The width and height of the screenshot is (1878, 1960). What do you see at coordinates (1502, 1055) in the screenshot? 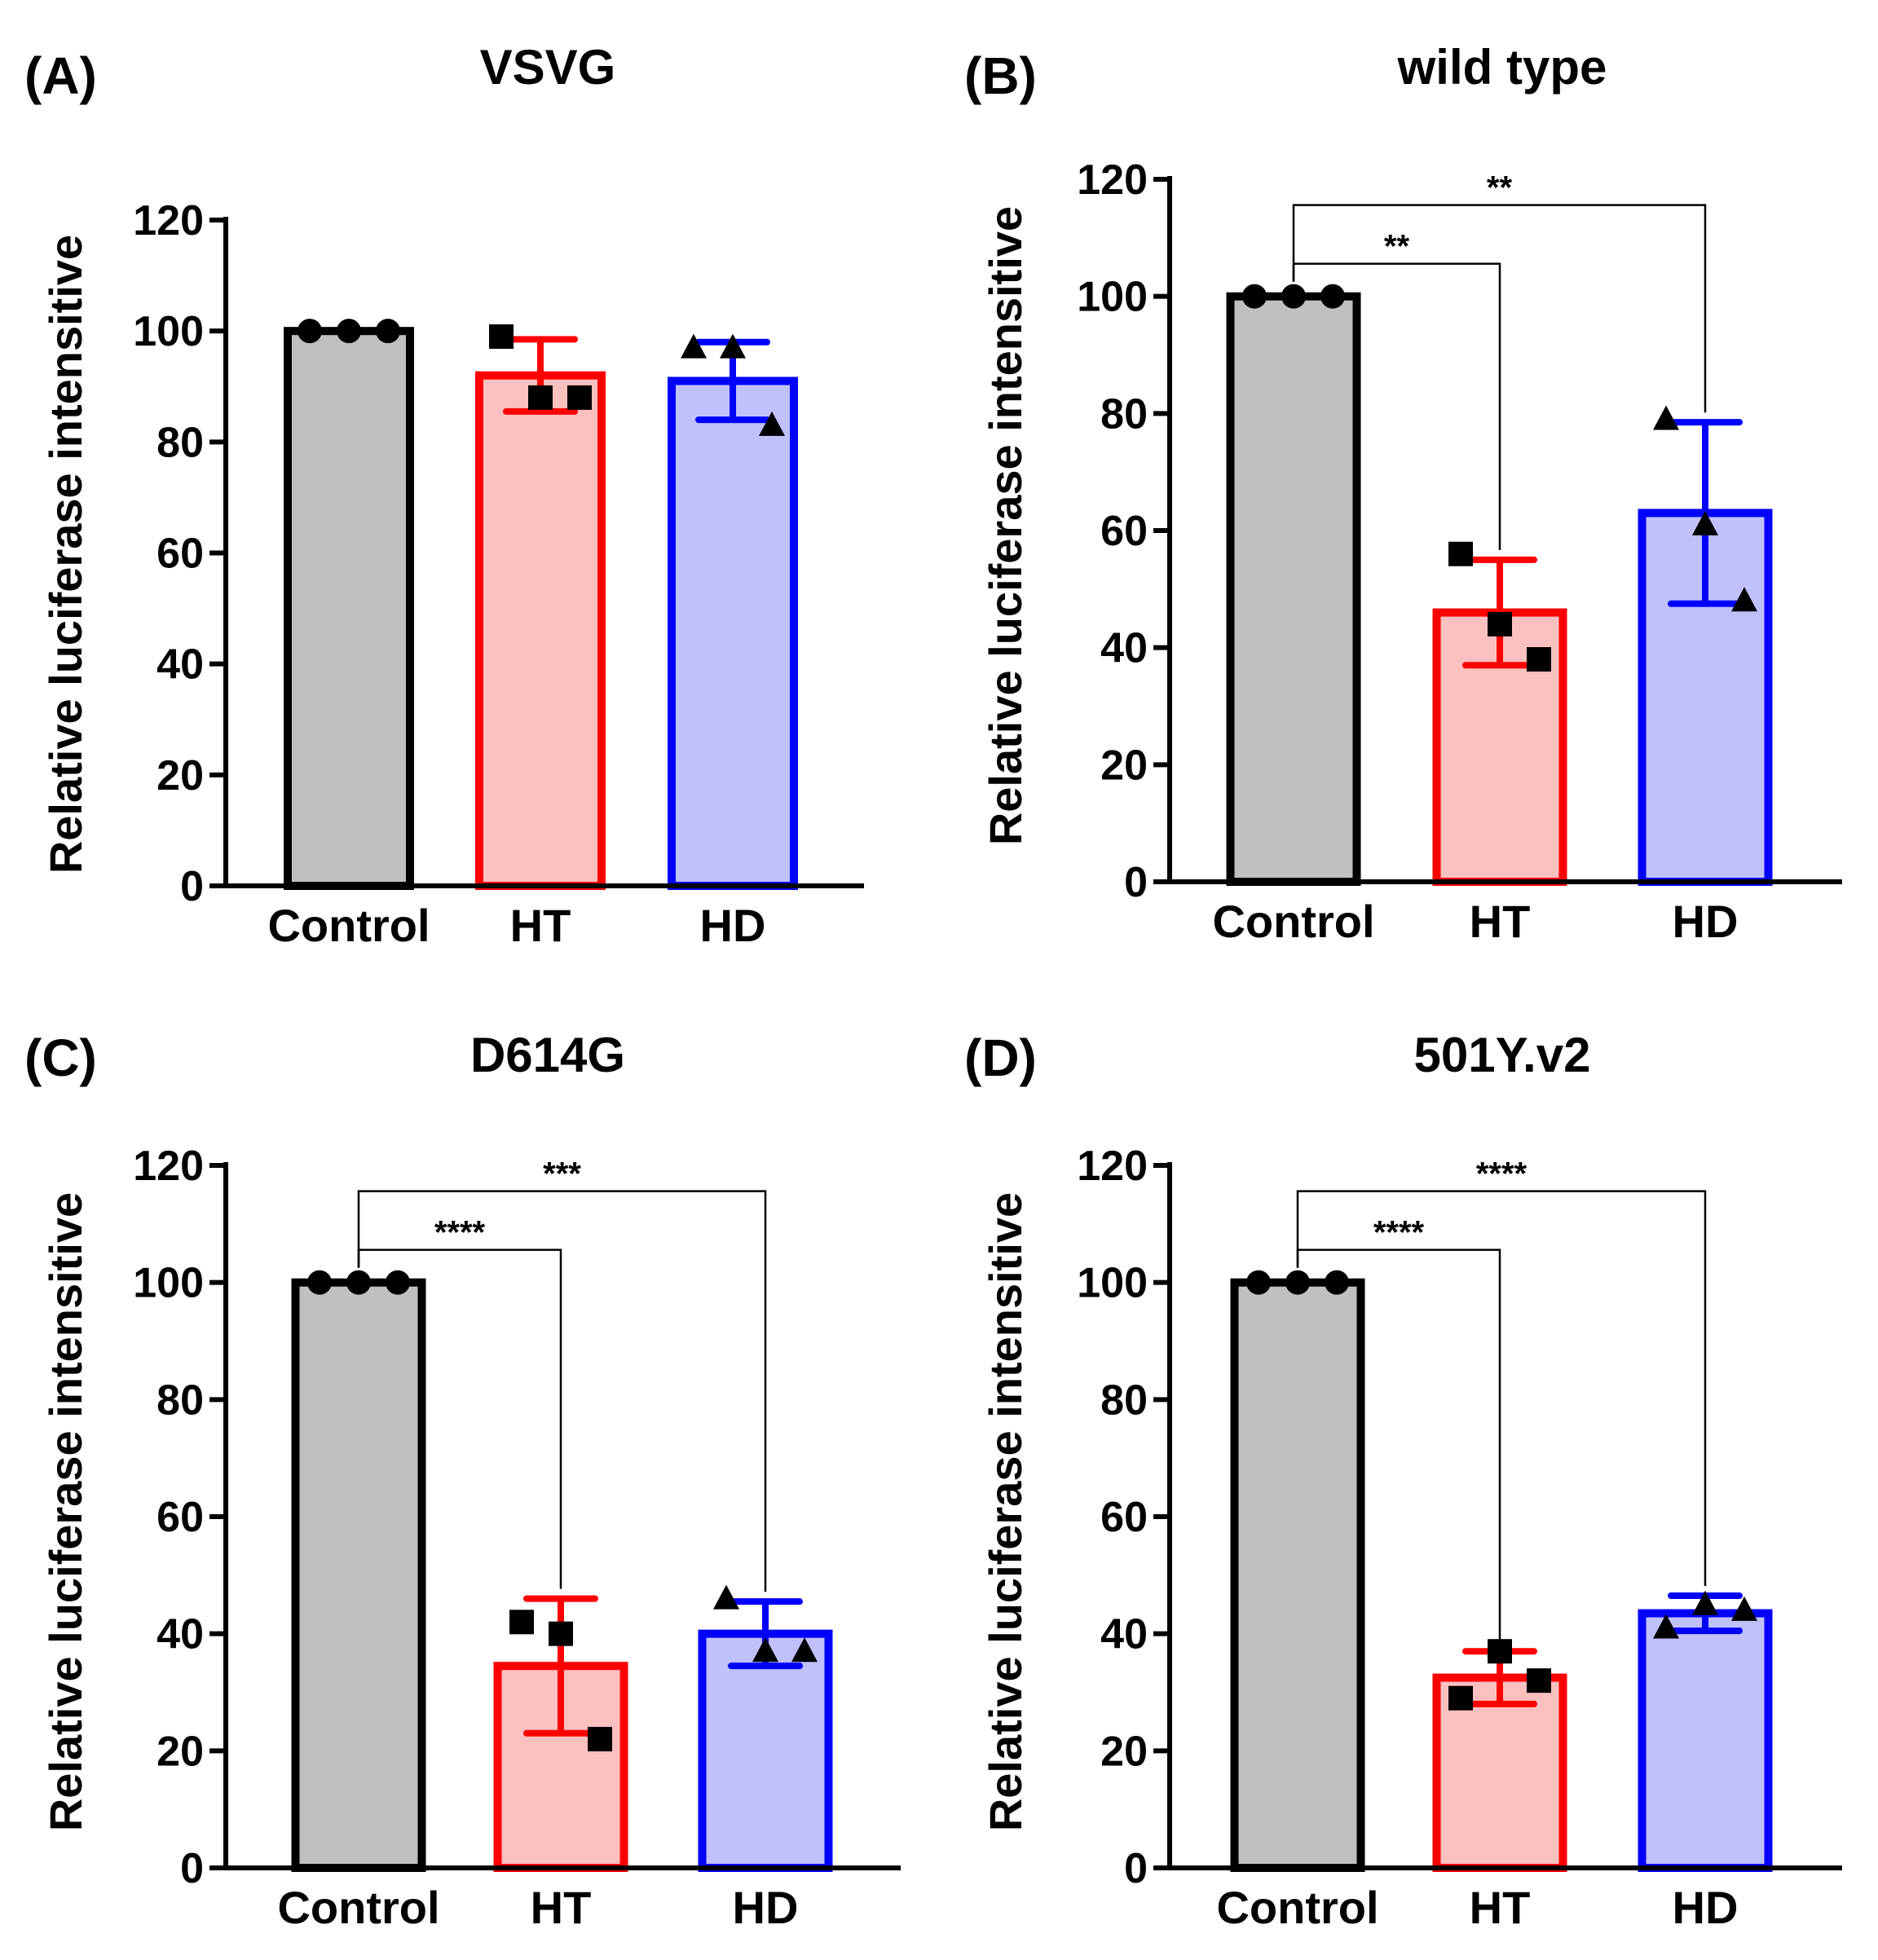
I see `chart-title: 501Y.v2` at bounding box center [1502, 1055].